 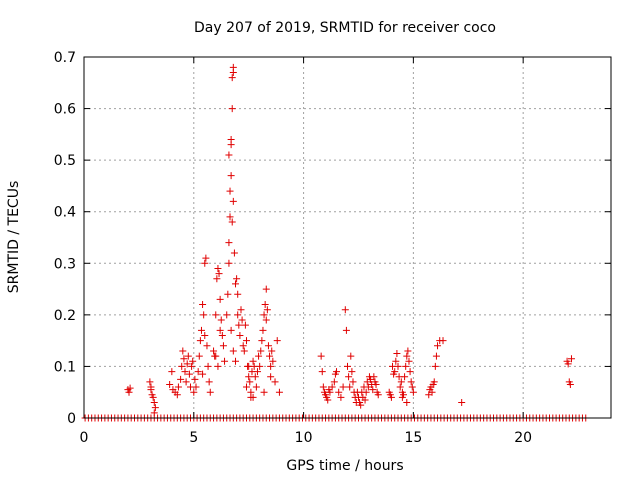 I want to click on x-tick-label: 15, so click(x=413, y=438).